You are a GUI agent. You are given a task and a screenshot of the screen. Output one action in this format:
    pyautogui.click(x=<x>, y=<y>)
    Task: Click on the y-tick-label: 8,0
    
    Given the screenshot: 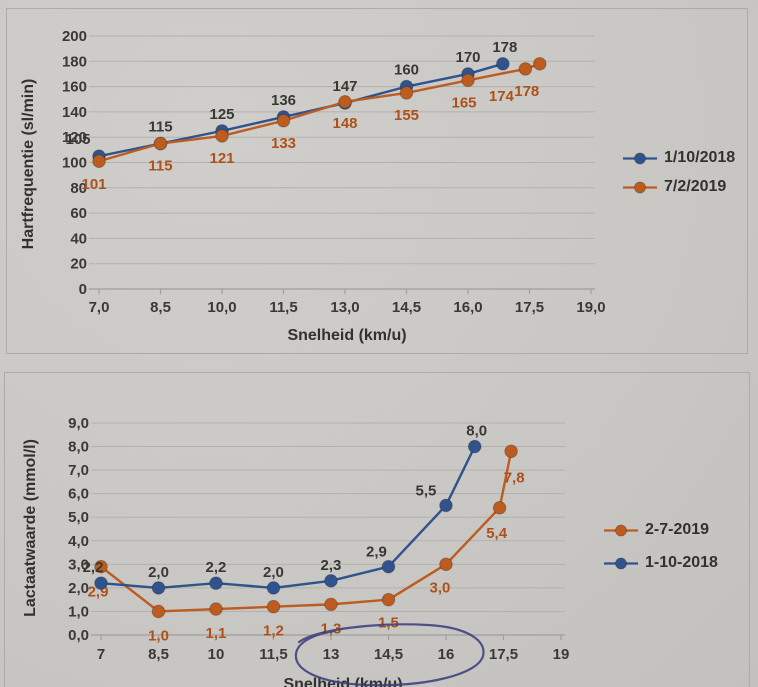 What is the action you would take?
    pyautogui.click(x=78, y=447)
    